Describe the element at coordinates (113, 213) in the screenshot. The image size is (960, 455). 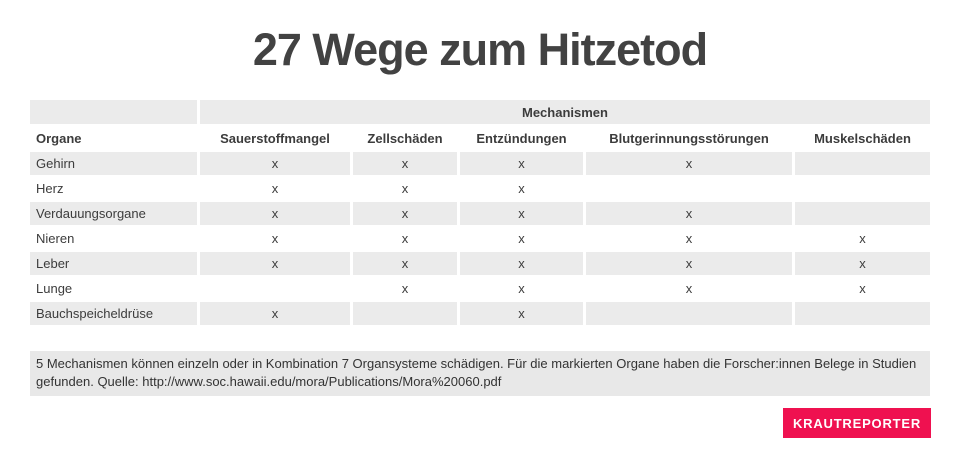
I see `organ-name: Verdauungsorgane` at that location.